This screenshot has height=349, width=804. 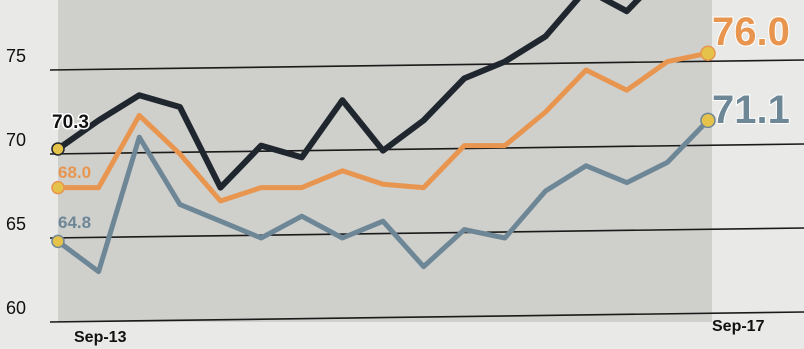 I want to click on y-tick-label-60: 60, so click(x=16, y=308).